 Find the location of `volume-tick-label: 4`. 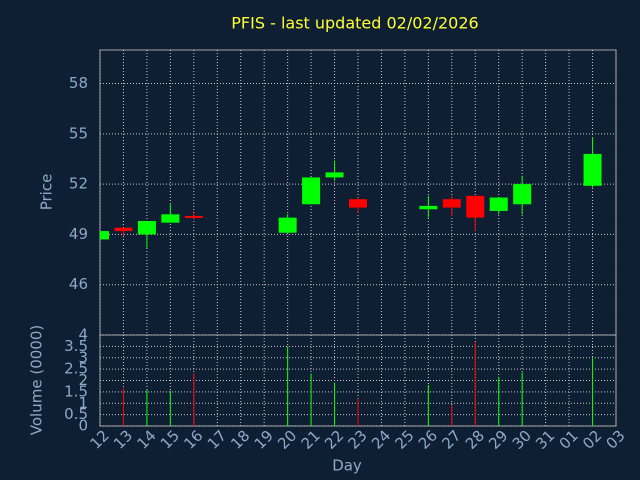

volume-tick-label: 4 is located at coordinates (83, 335).